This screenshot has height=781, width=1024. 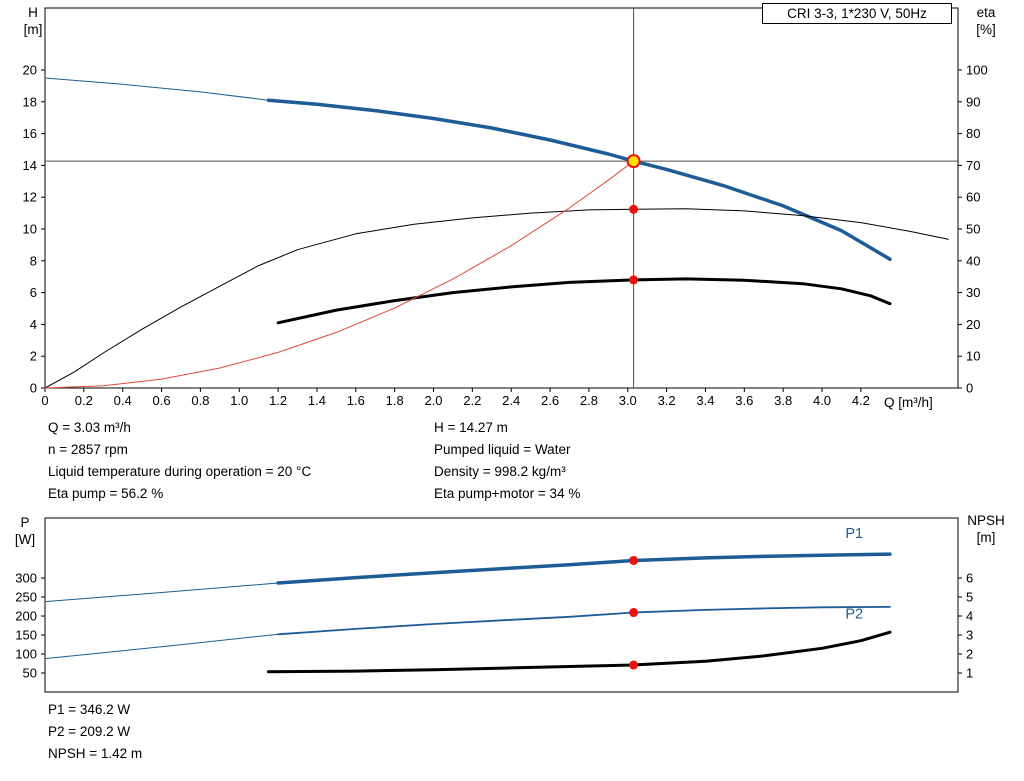 What do you see at coordinates (783, 400) in the screenshot?
I see `x-tick-label: 3.8` at bounding box center [783, 400].